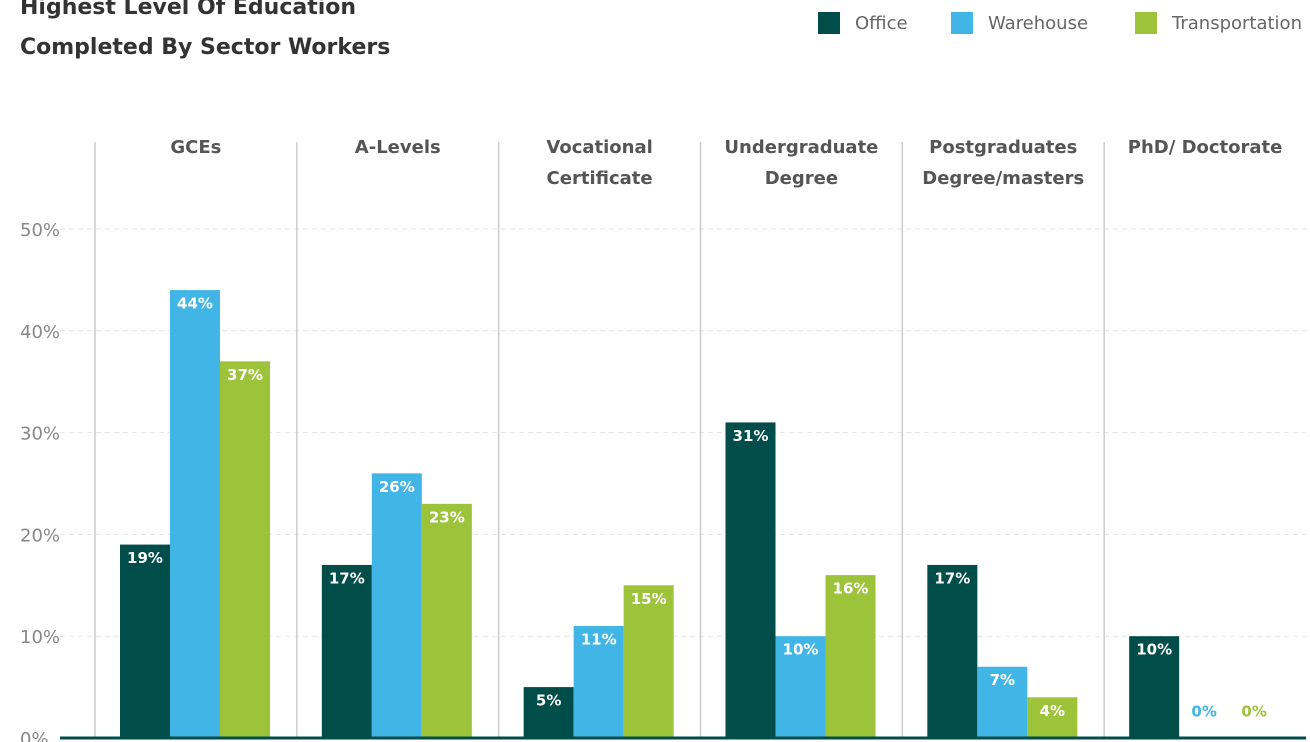 Image resolution: width=1310 pixels, height=742 pixels. Describe the element at coordinates (851, 589) in the screenshot. I see `value-label: 16%` at that location.